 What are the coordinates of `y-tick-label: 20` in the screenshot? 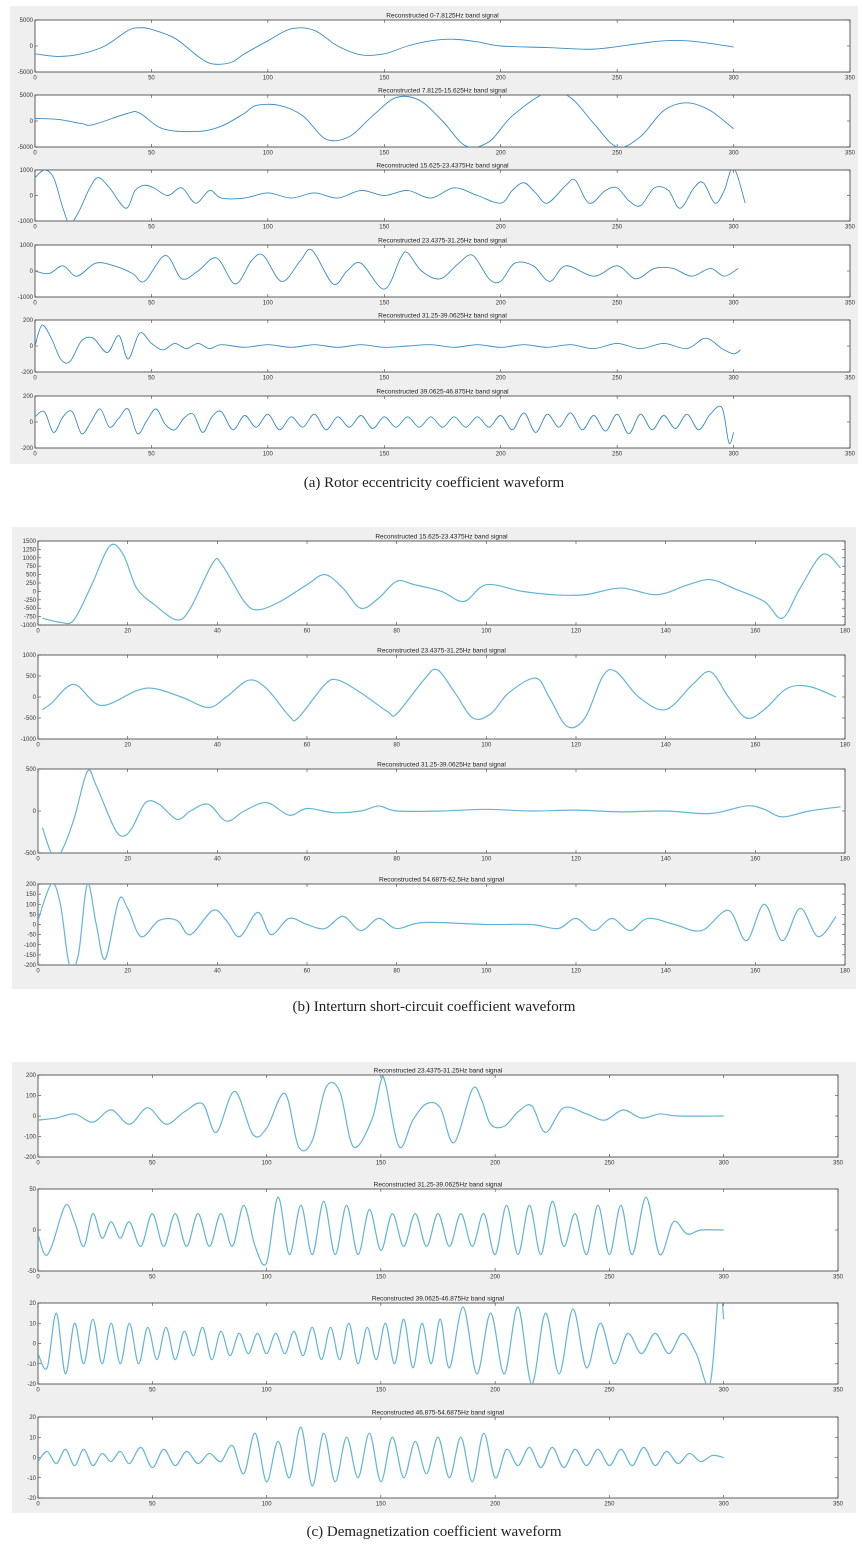 It's located at (32, 1304).